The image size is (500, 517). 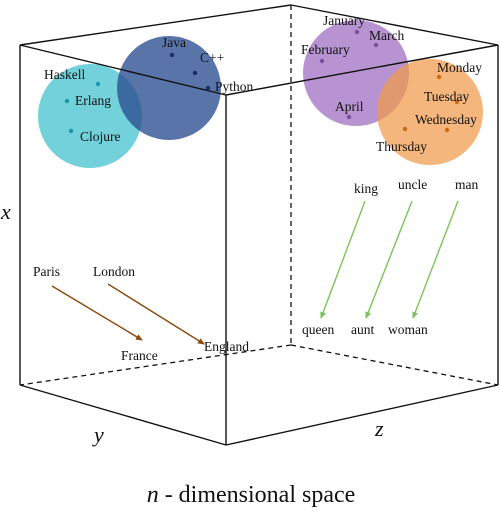 I want to click on edge-back-left, so click(x=155, y=25).